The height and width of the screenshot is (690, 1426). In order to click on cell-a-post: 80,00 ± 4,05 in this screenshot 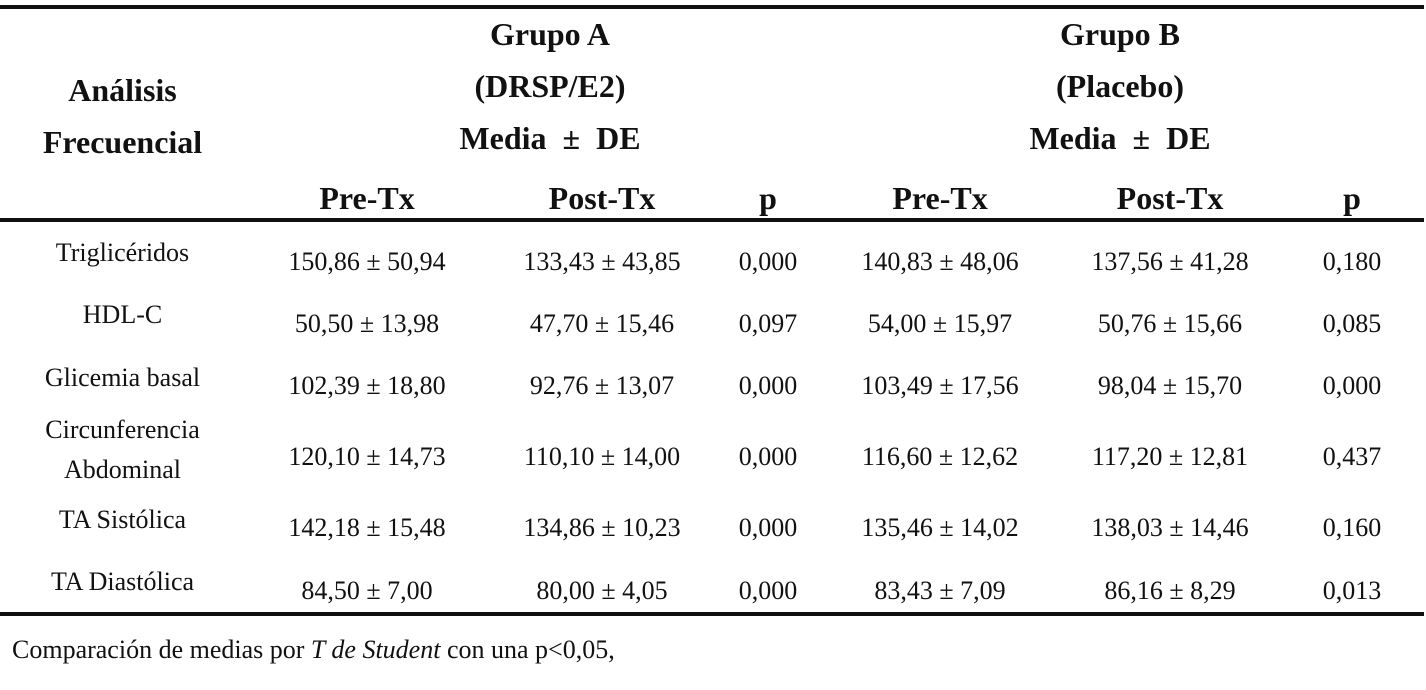, I will do `click(602, 590)`.